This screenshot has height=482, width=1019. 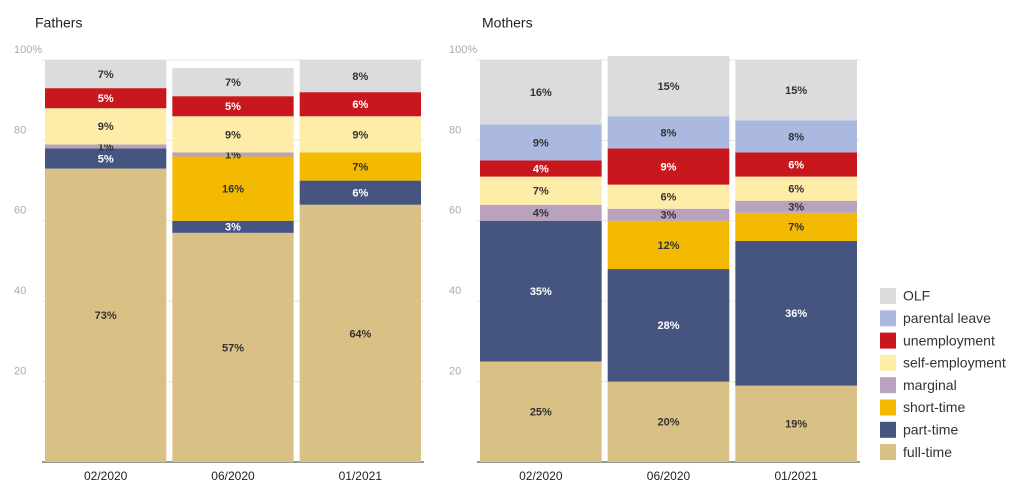 I want to click on data-label: 64%, so click(x=360, y=334).